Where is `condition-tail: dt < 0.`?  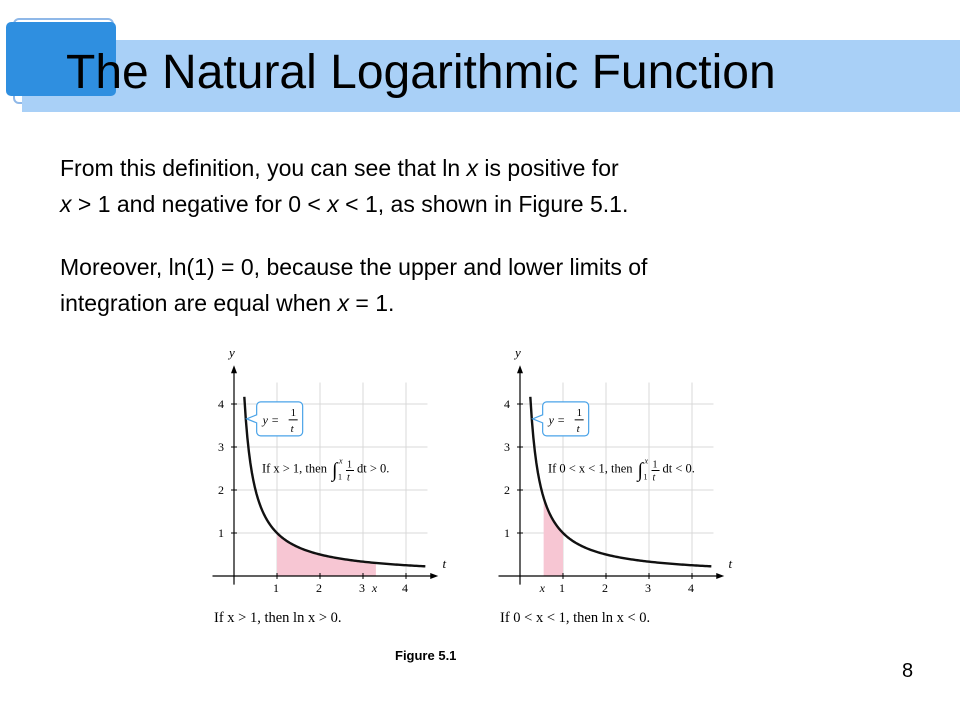
condition-tail: dt < 0. is located at coordinates (679, 469).